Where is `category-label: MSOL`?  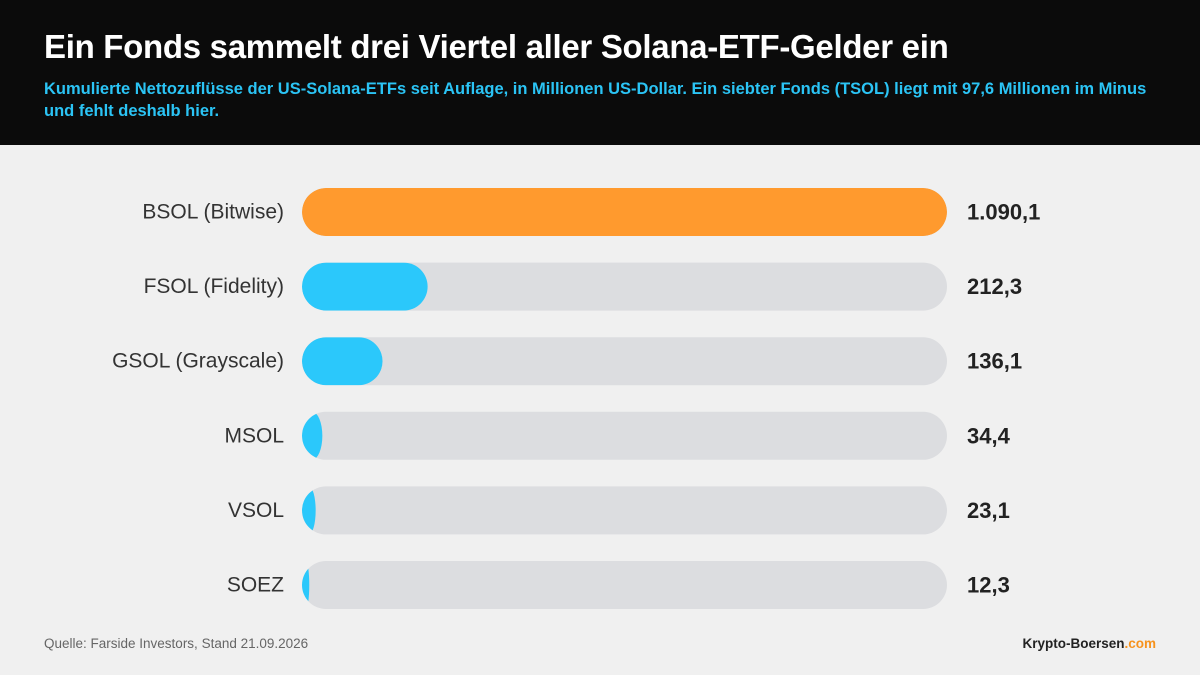
category-label: MSOL is located at coordinates (254, 435).